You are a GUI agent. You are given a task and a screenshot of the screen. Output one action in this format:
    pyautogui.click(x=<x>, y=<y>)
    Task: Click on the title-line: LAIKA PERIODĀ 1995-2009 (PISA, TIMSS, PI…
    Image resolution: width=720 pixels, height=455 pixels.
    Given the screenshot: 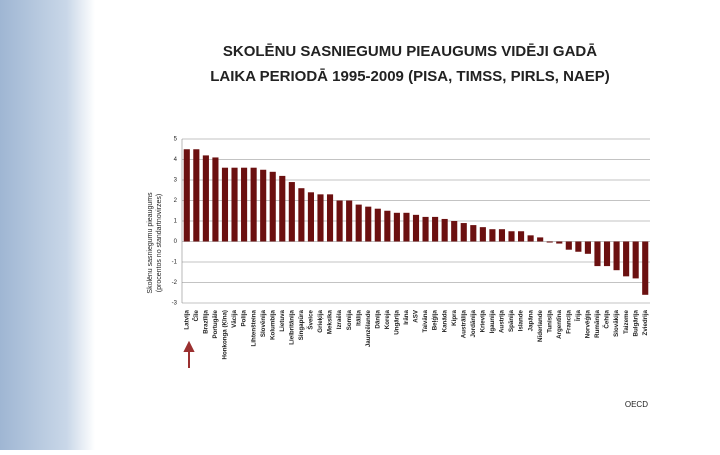 What is the action you would take?
    pyautogui.click(x=410, y=76)
    